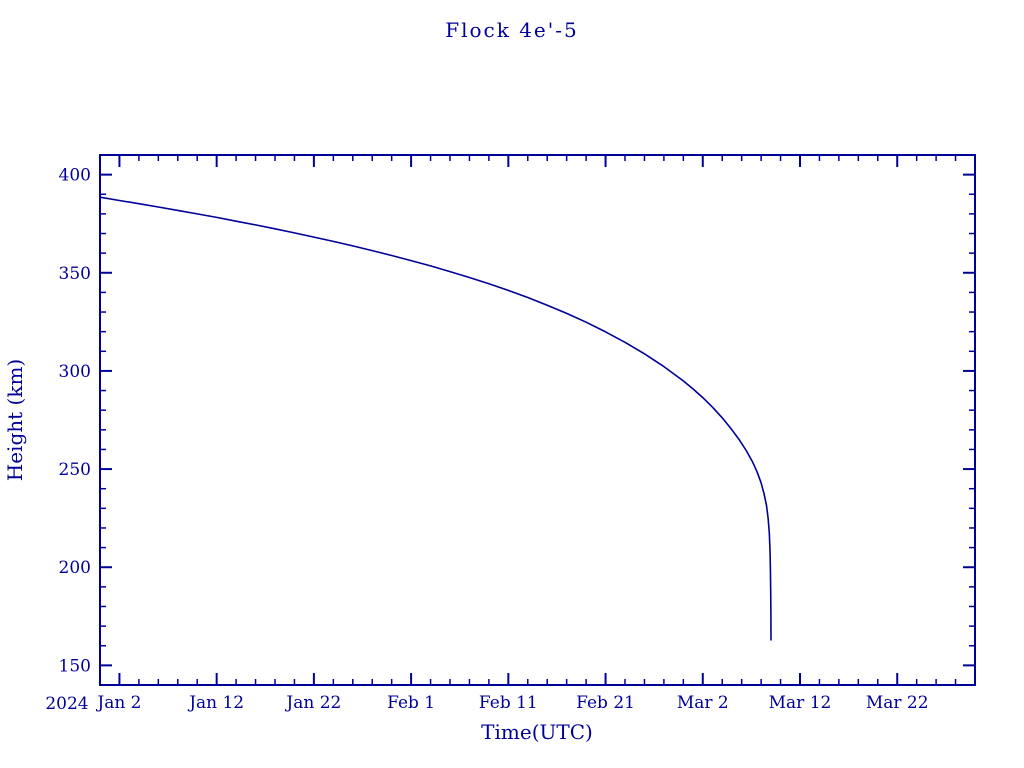 Image resolution: width=1024 pixels, height=768 pixels. What do you see at coordinates (411, 703) in the screenshot?
I see `x-tick-label: Feb 1` at bounding box center [411, 703].